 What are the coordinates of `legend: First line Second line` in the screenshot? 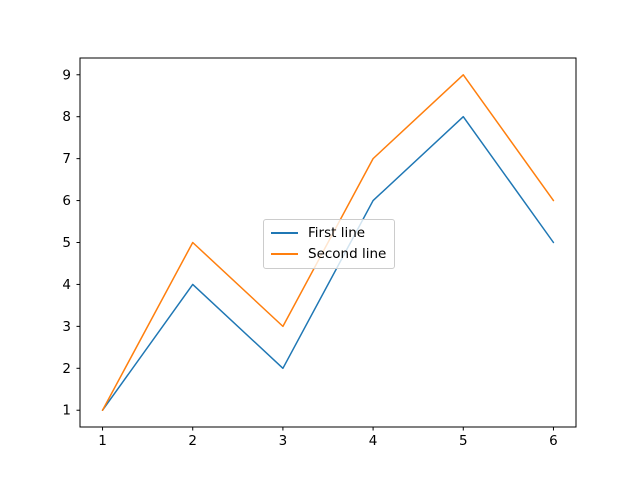 It's located at (329, 244).